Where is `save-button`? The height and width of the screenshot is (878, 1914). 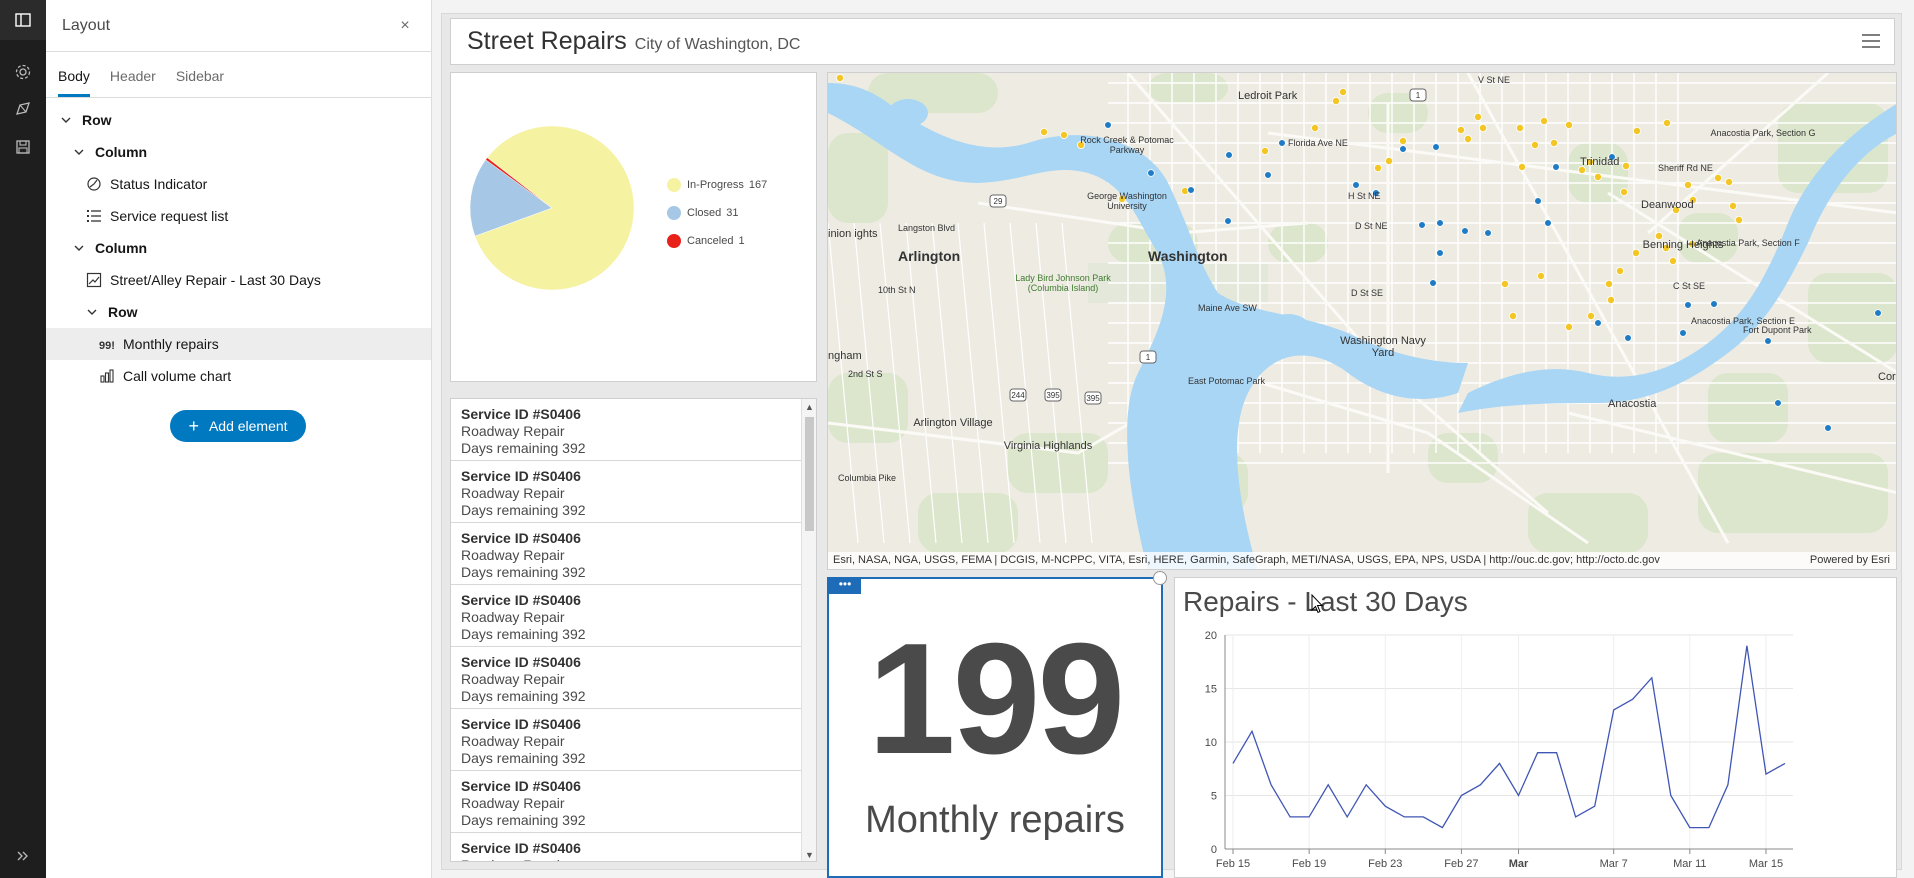 save-button is located at coordinates (23, 147).